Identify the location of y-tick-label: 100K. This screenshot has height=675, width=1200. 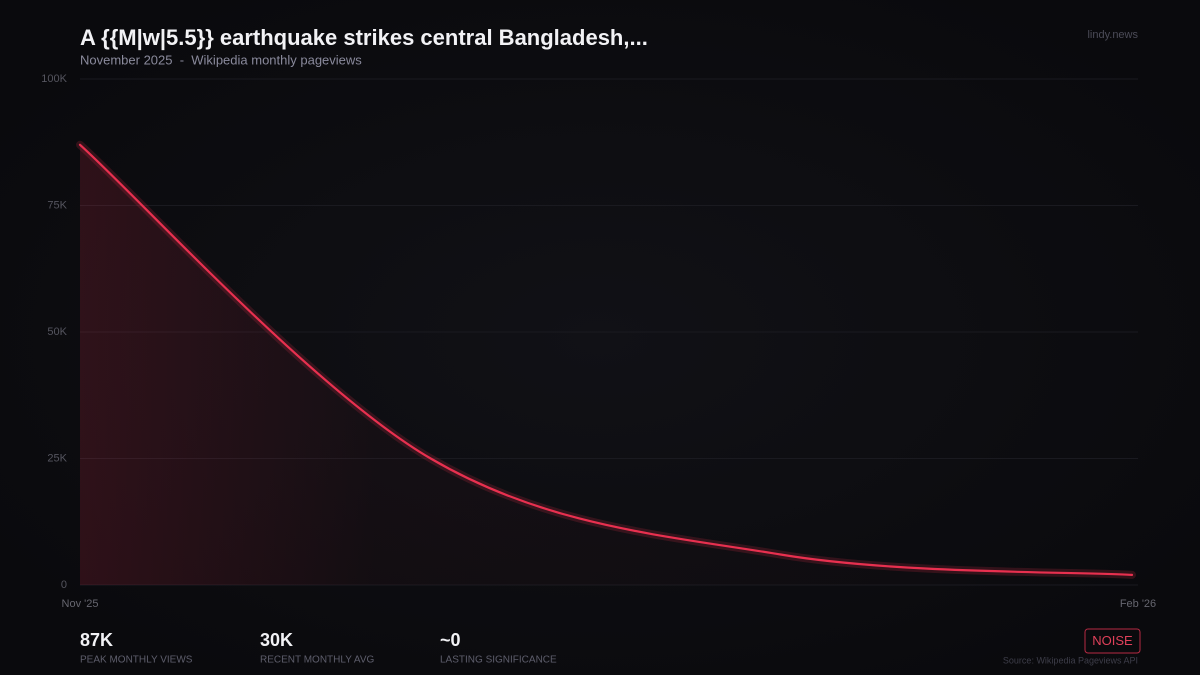
(54, 79).